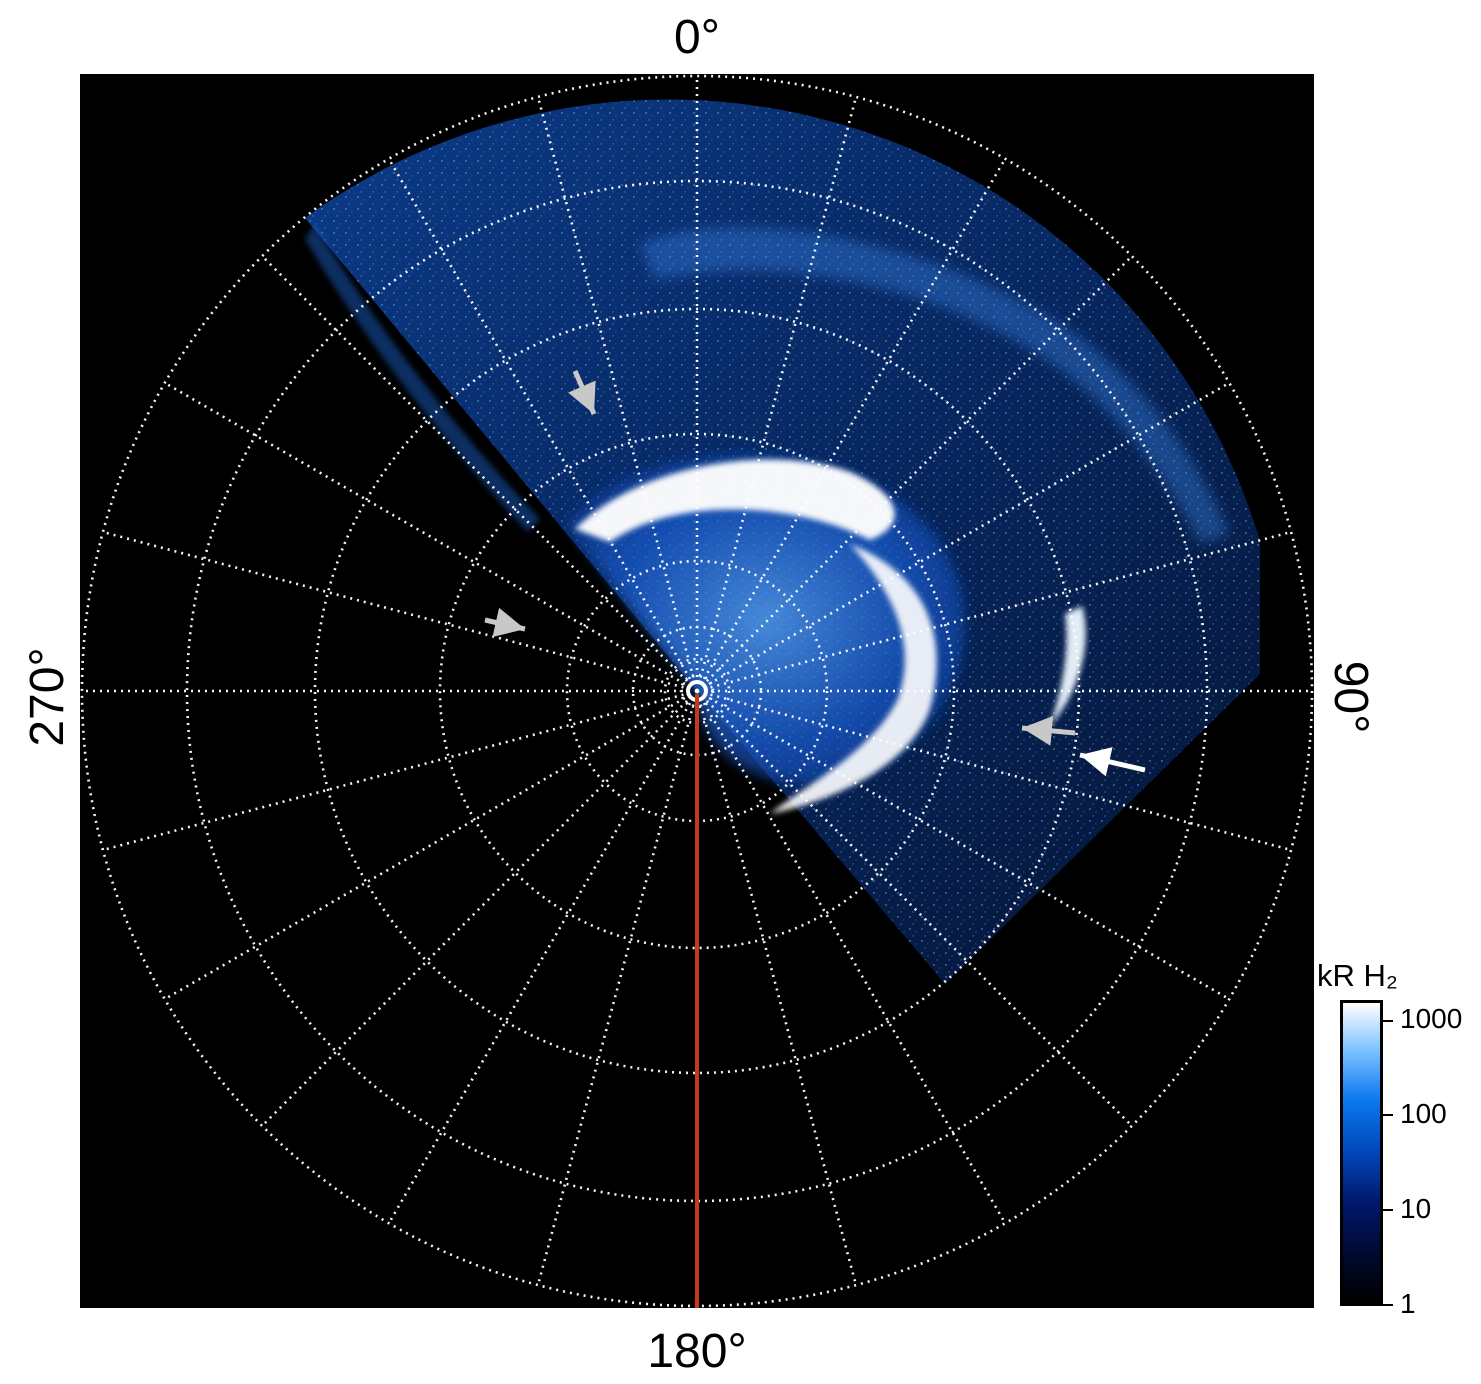  What do you see at coordinates (1048, 730) in the screenshot?
I see `gray-arrow-right` at bounding box center [1048, 730].